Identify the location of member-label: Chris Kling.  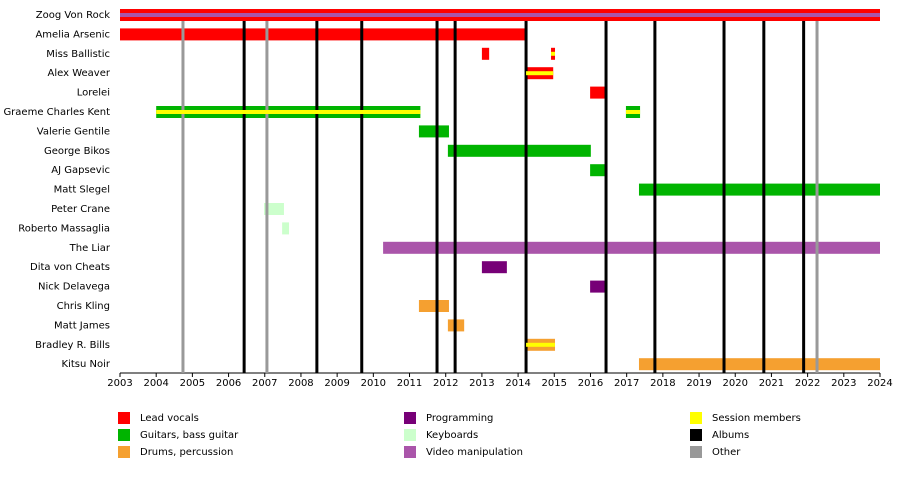
(83, 306).